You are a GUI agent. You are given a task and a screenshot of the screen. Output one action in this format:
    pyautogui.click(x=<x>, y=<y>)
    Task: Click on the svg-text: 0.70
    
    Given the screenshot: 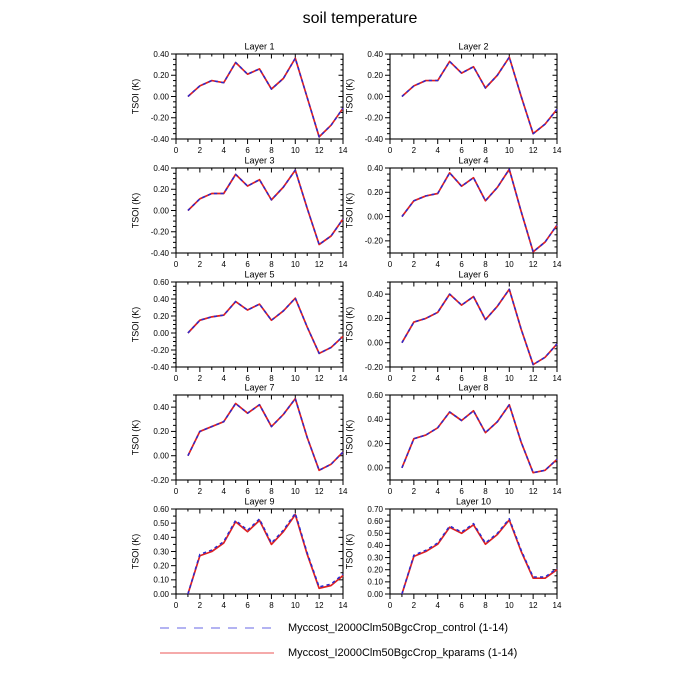 What is the action you would take?
    pyautogui.click(x=375, y=509)
    